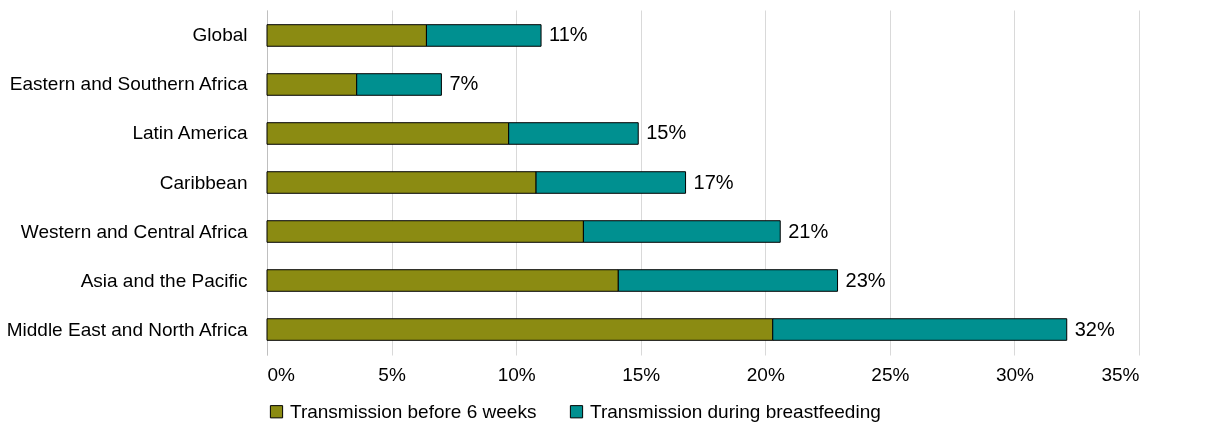 This screenshot has height=439, width=1229. I want to click on x-tick-label: 15%, so click(641, 374).